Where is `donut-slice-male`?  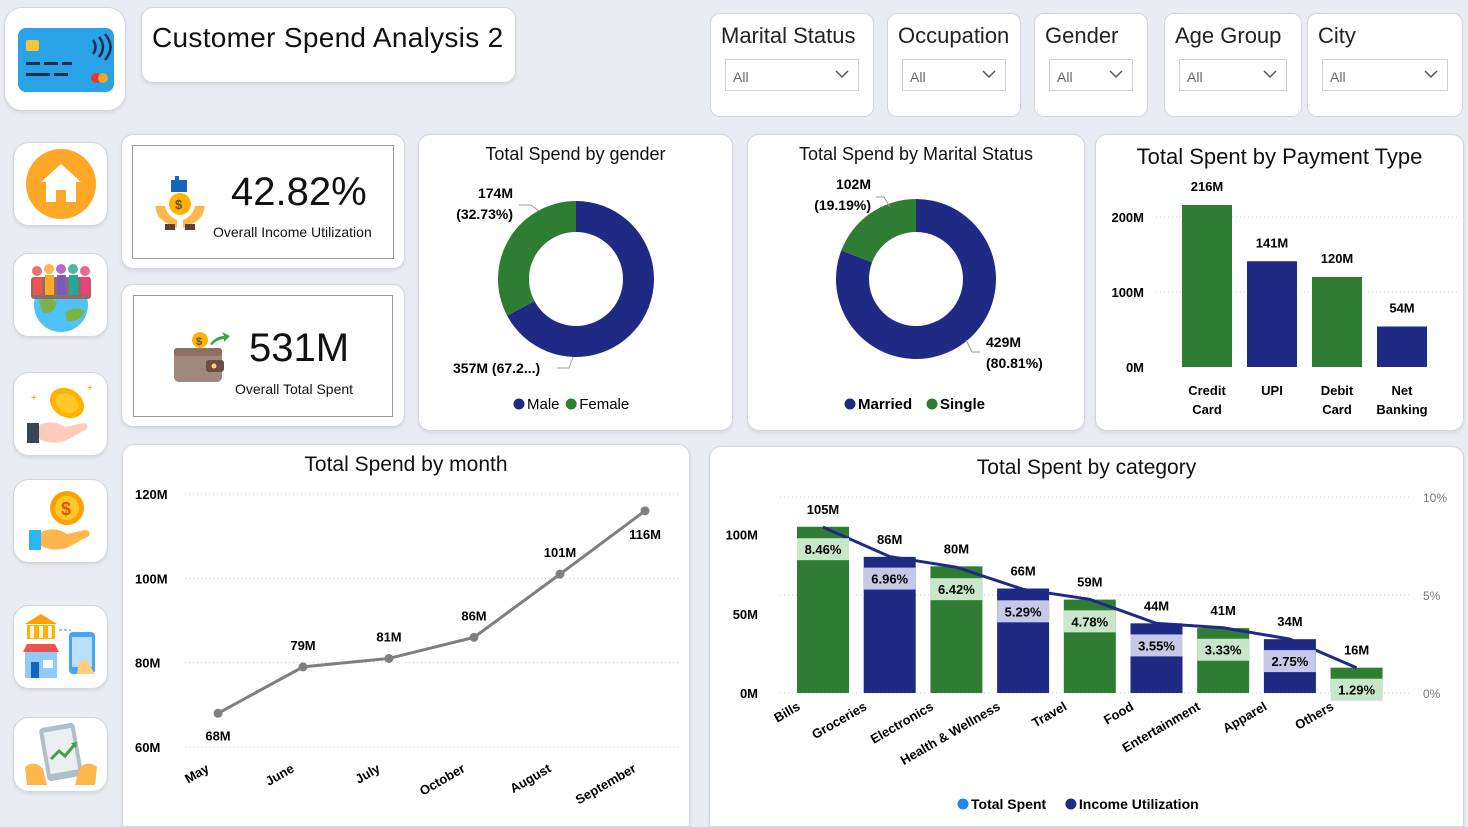 donut-slice-male is located at coordinates (580, 279).